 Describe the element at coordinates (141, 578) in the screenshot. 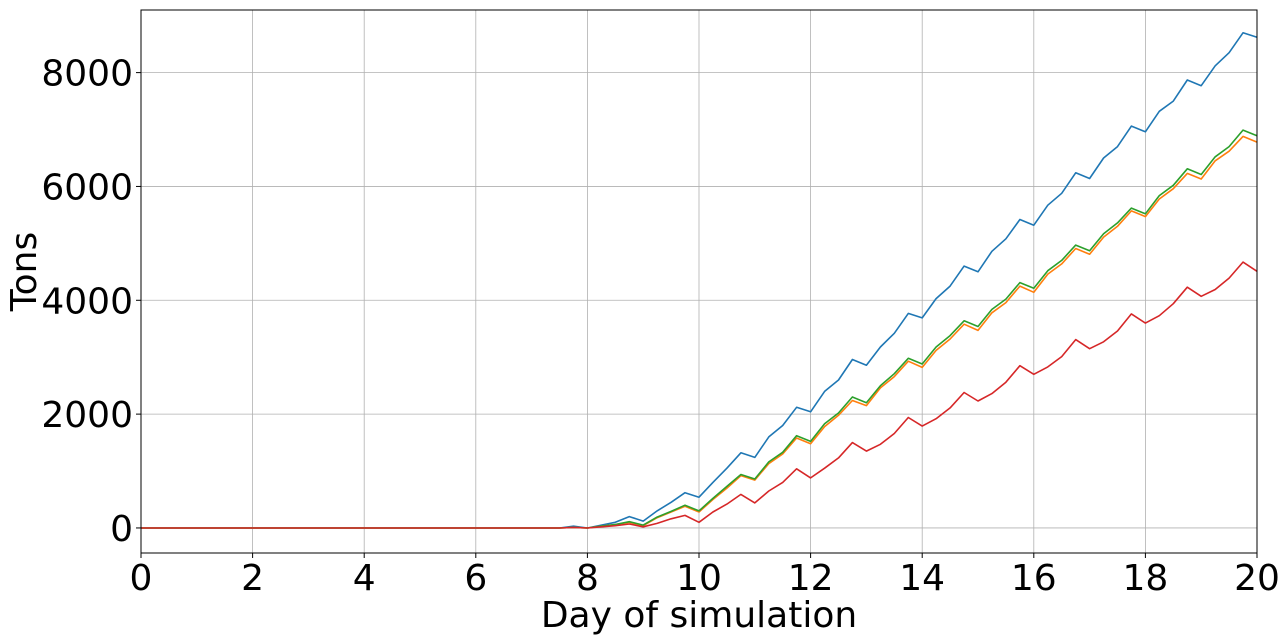

I see `x-tick-label: 0` at that location.